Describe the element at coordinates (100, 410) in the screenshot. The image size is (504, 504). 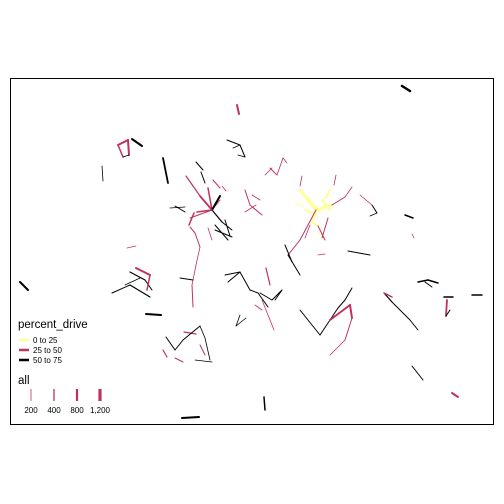
I see `legend-width-label-1200: 1,200` at that location.